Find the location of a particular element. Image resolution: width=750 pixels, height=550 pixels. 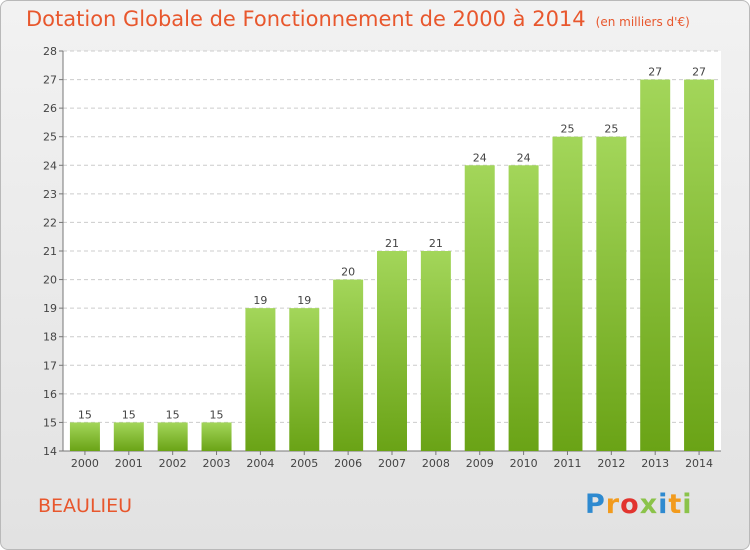

x-tick-label: 2004 is located at coordinates (260, 463).